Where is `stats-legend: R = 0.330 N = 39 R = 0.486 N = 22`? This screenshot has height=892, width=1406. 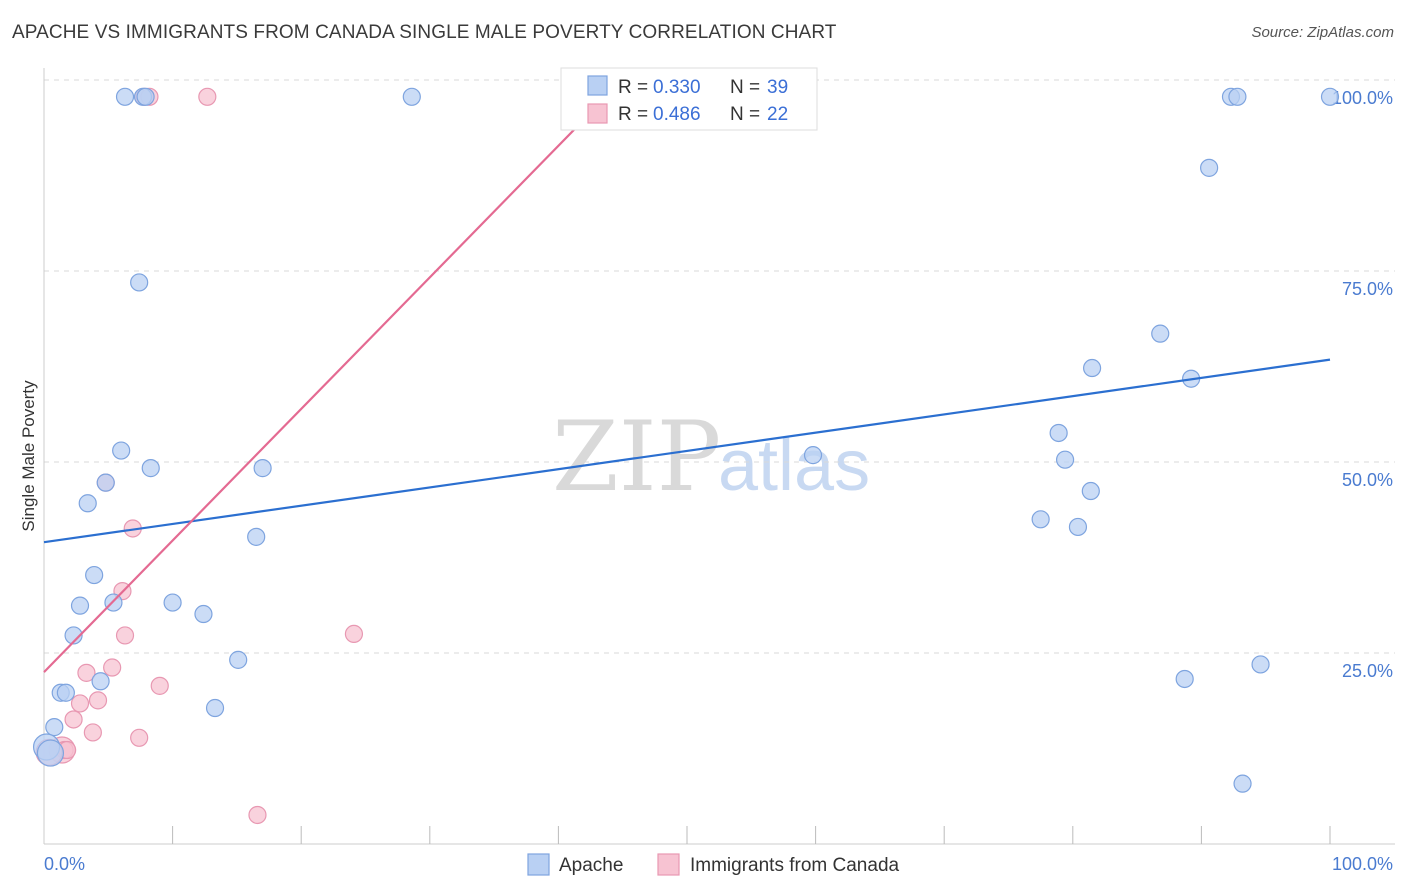 stats-legend: R = 0.330 N = 39 R = 0.486 N = 22 is located at coordinates (689, 99).